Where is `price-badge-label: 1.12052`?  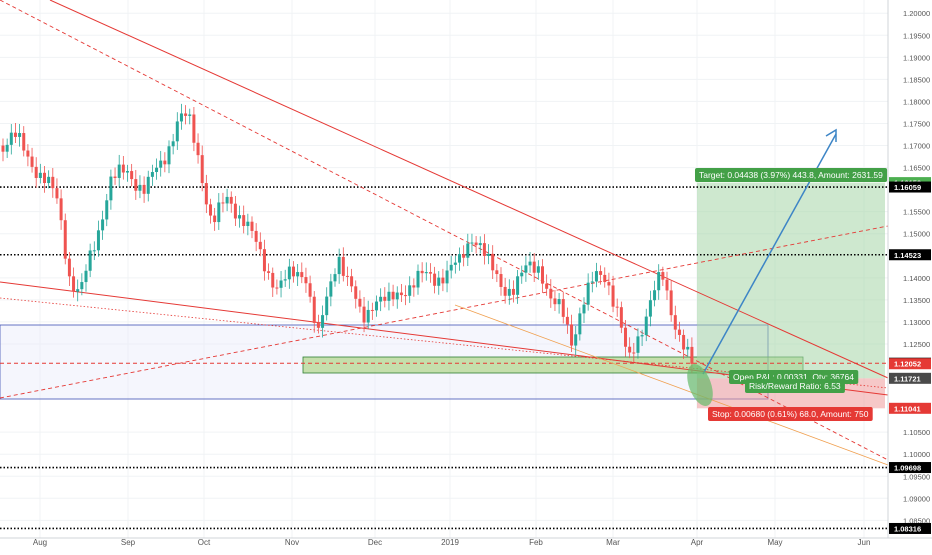 price-badge-label: 1.12052 is located at coordinates (907, 364).